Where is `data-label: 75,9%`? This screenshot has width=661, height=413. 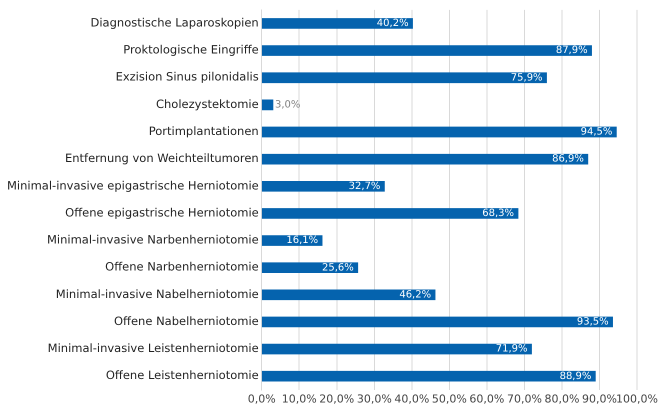
data-label: 75,9% is located at coordinates (526, 78).